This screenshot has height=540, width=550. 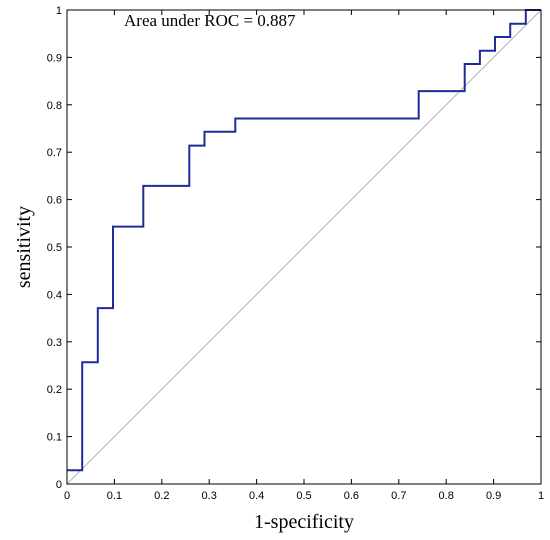 What do you see at coordinates (54, 106) in the screenshot?
I see `y-tick-label: 0.8` at bounding box center [54, 106].